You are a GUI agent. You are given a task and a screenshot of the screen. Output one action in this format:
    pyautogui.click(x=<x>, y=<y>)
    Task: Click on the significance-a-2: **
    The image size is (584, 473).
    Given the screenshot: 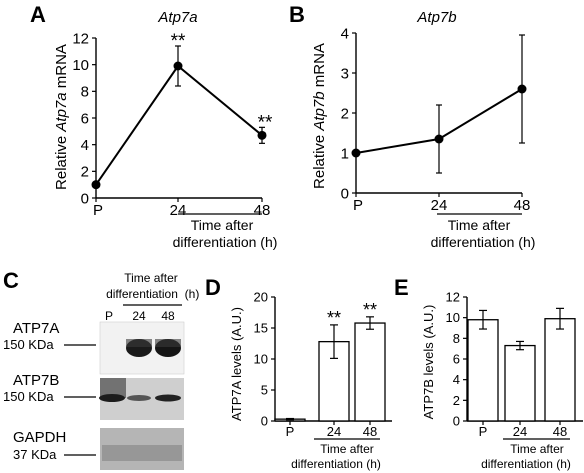 What is the action you would take?
    pyautogui.click(x=265, y=122)
    